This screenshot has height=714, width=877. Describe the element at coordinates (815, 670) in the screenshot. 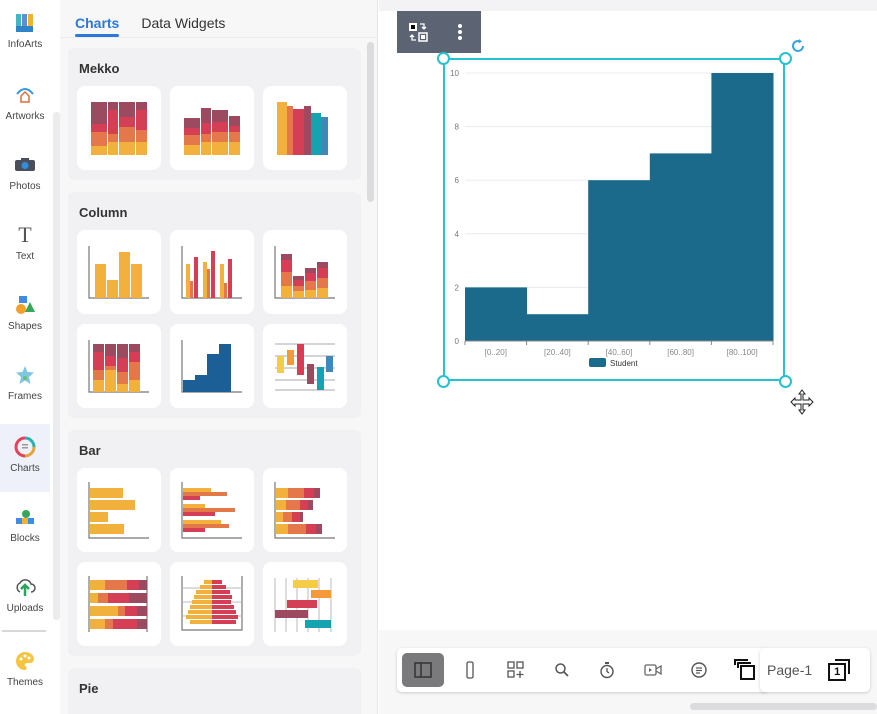

I see `page-indicator: Page-1 1` at that location.